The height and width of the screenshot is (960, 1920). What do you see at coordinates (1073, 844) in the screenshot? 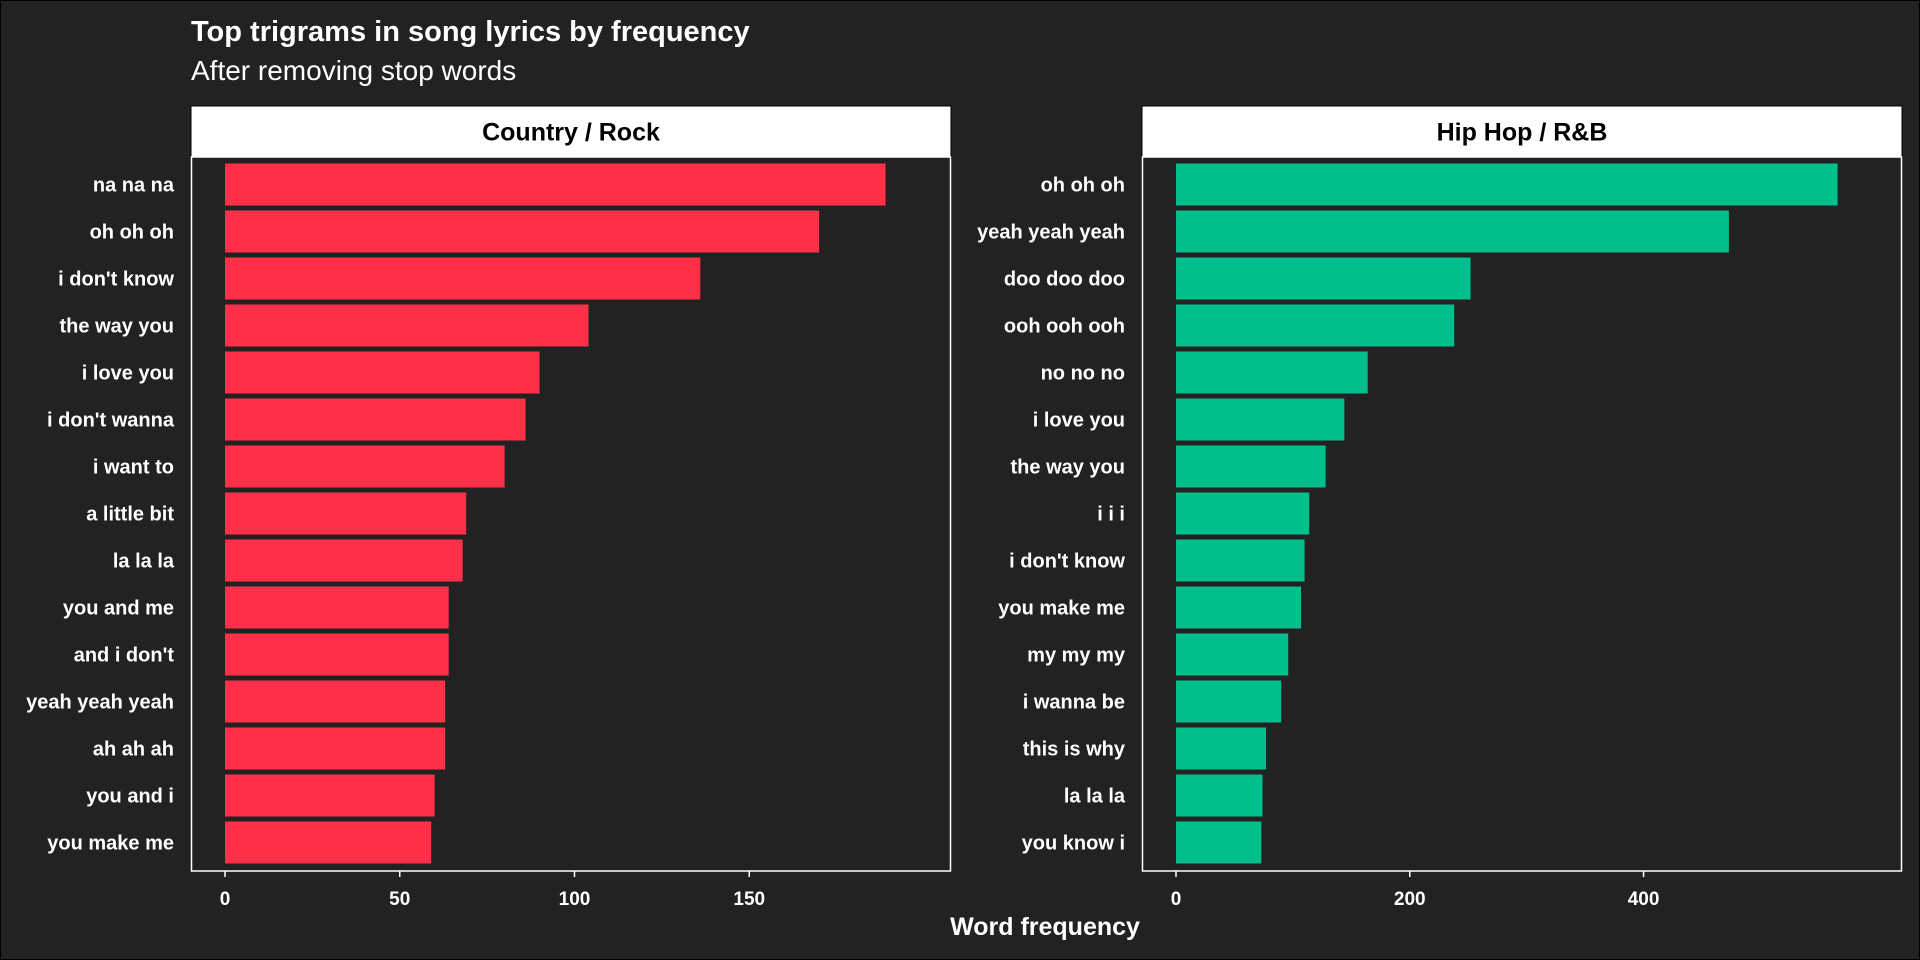
I see `category-label: you know i` at bounding box center [1073, 844].